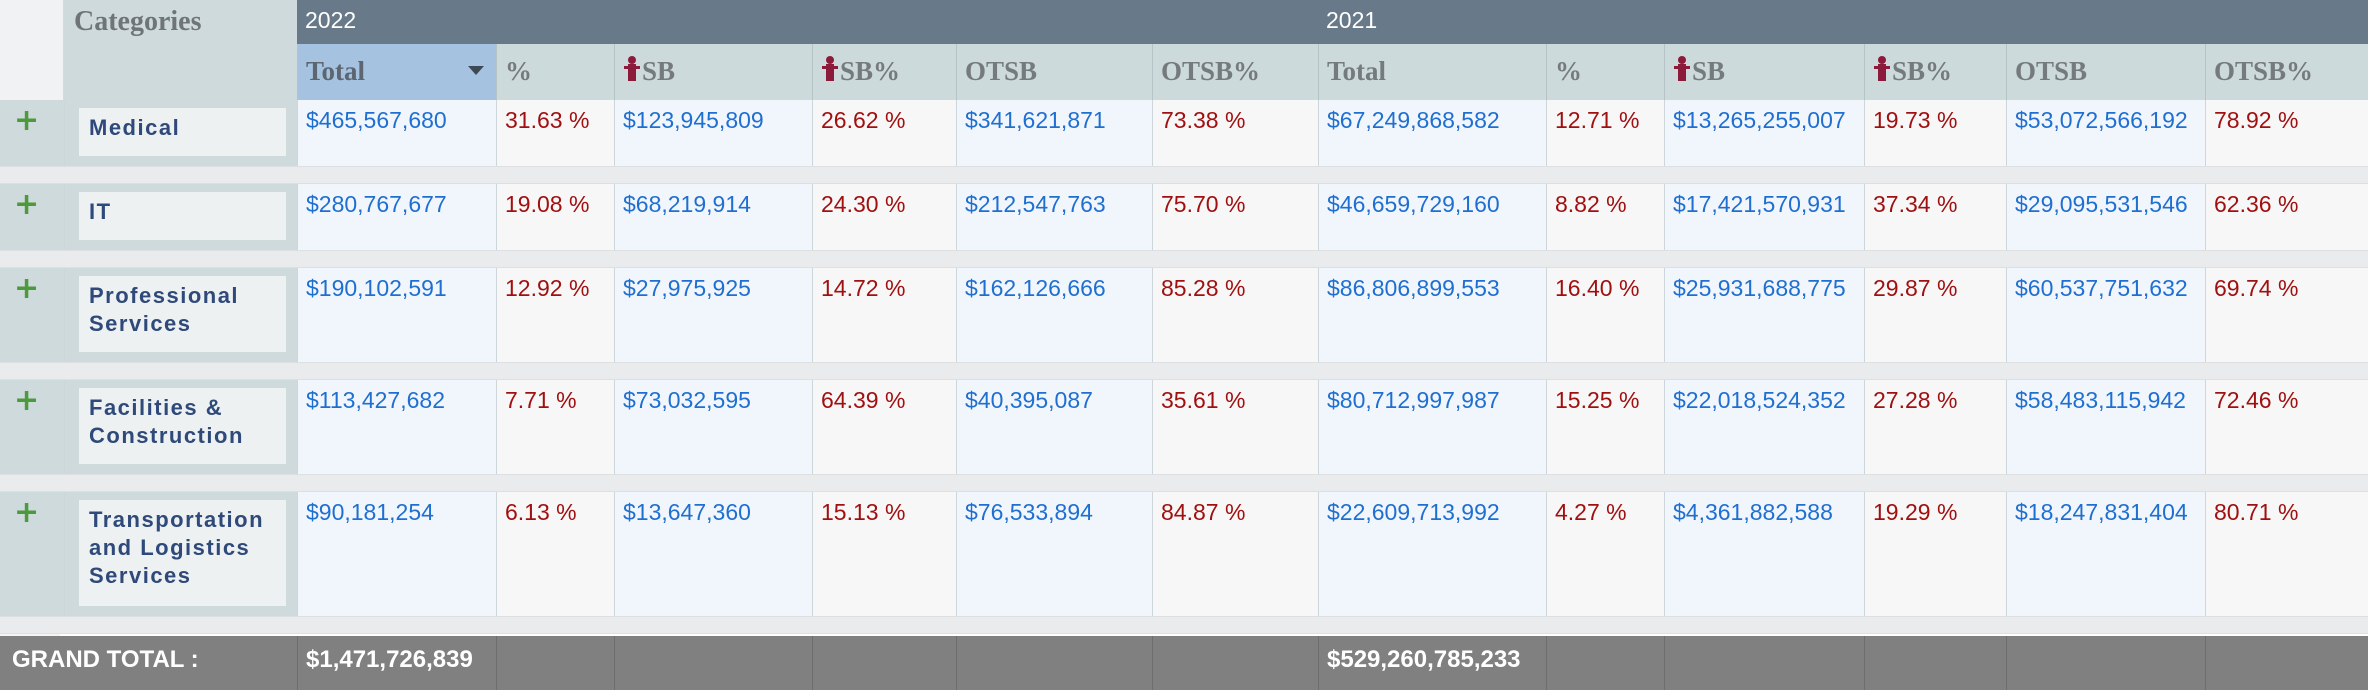  Describe the element at coordinates (1605, 427) in the screenshot. I see `percent-cell: 15.25 %` at that location.